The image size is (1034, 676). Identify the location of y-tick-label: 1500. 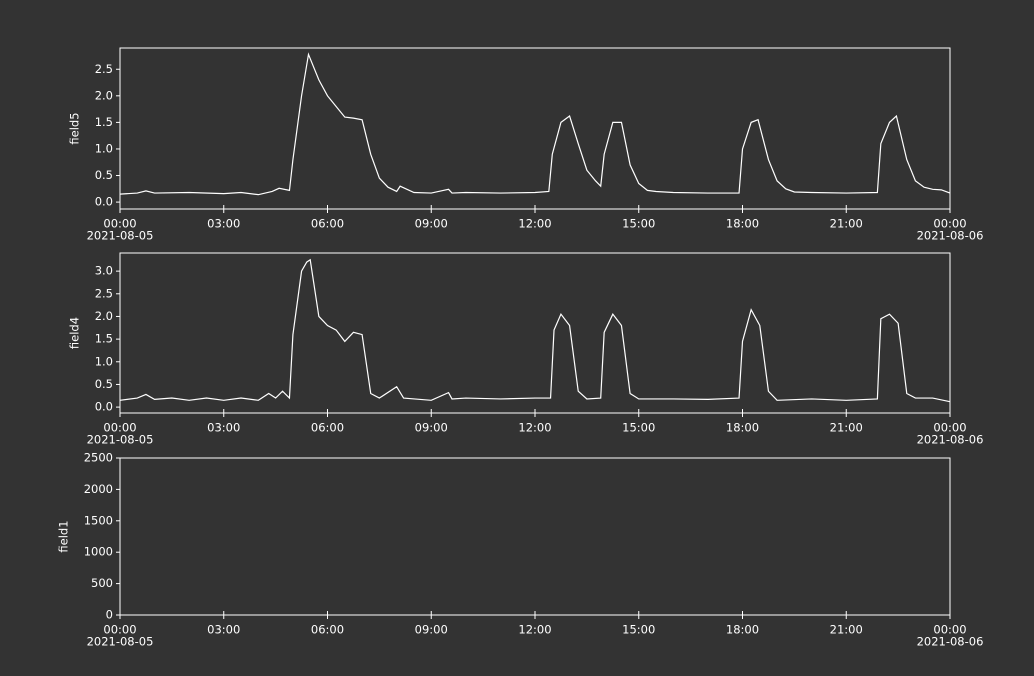
(98, 520).